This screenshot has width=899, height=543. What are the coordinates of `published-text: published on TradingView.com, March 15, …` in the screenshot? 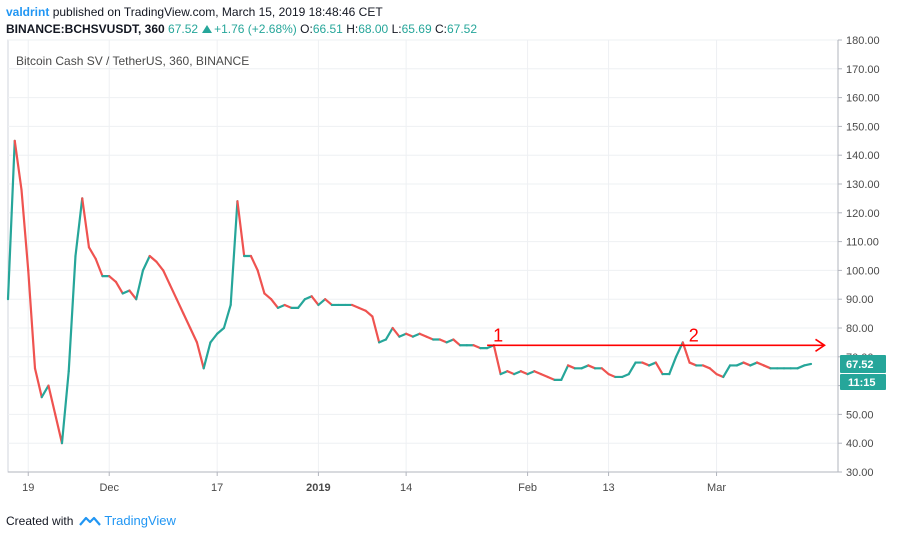 It's located at (217, 12).